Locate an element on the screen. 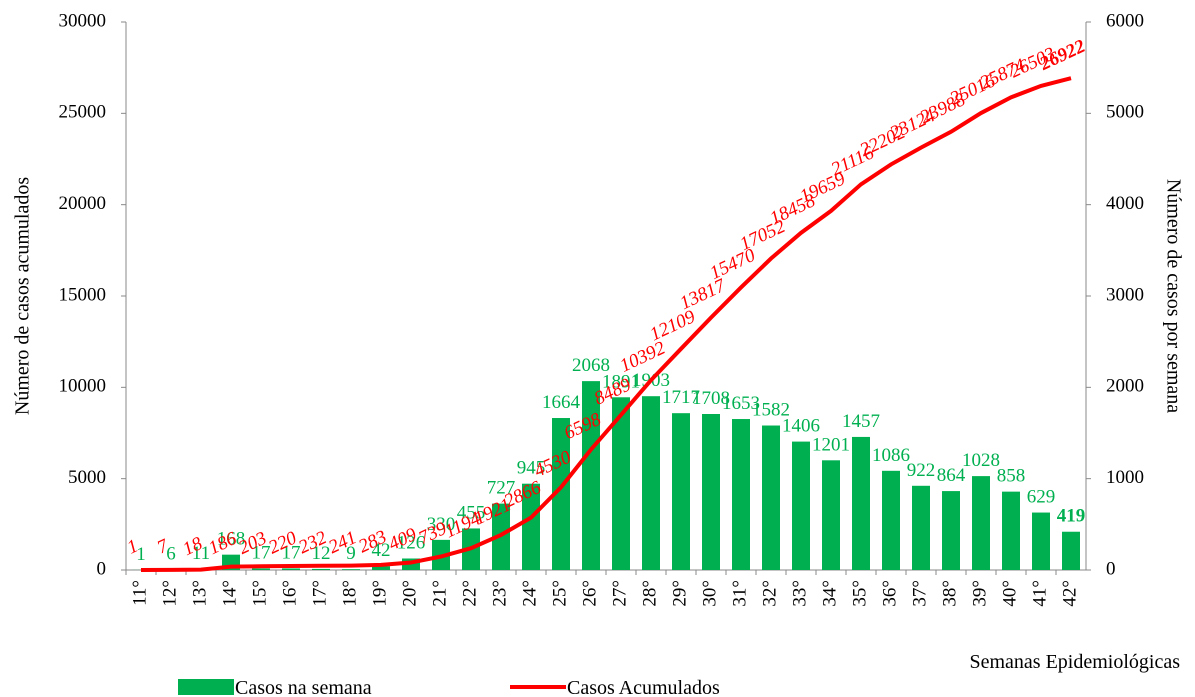 This screenshot has width=1195, height=697. y2-tick-label: 4000 is located at coordinates (1125, 203).